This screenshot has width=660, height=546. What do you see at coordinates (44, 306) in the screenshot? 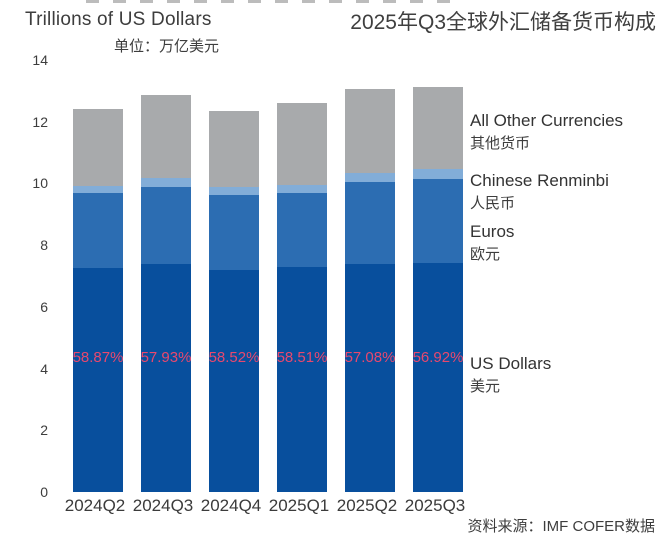
I see `y-axis-tick-label: 6` at bounding box center [44, 306].